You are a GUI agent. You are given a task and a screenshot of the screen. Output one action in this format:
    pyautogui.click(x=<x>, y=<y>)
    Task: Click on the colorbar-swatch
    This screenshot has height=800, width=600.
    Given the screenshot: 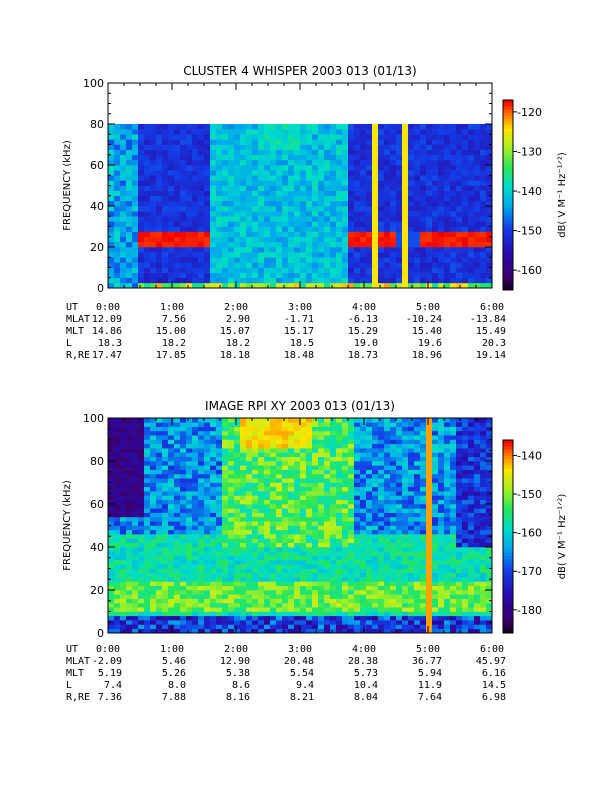 What is the action you would take?
    pyautogui.click(x=508, y=187)
    